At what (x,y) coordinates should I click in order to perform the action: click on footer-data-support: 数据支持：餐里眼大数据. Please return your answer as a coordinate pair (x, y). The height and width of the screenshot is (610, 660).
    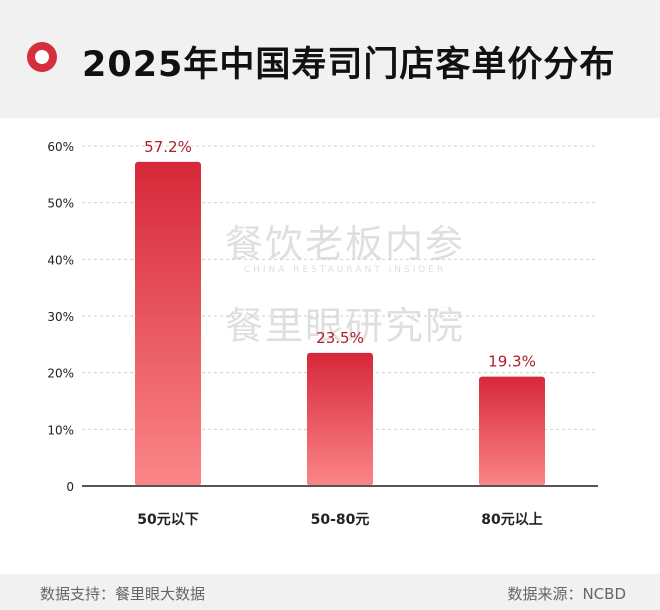
    Looking at the image, I should click on (123, 594).